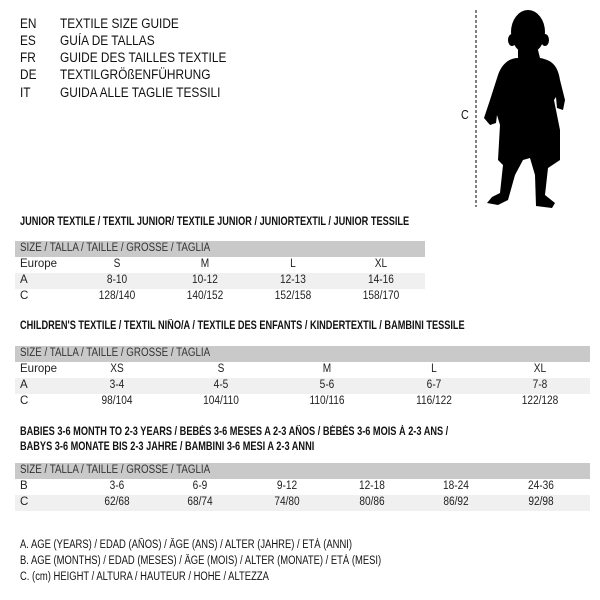 The width and height of the screenshot is (600, 600). What do you see at coordinates (25, 92) in the screenshot?
I see `lang-code: IT` at bounding box center [25, 92].